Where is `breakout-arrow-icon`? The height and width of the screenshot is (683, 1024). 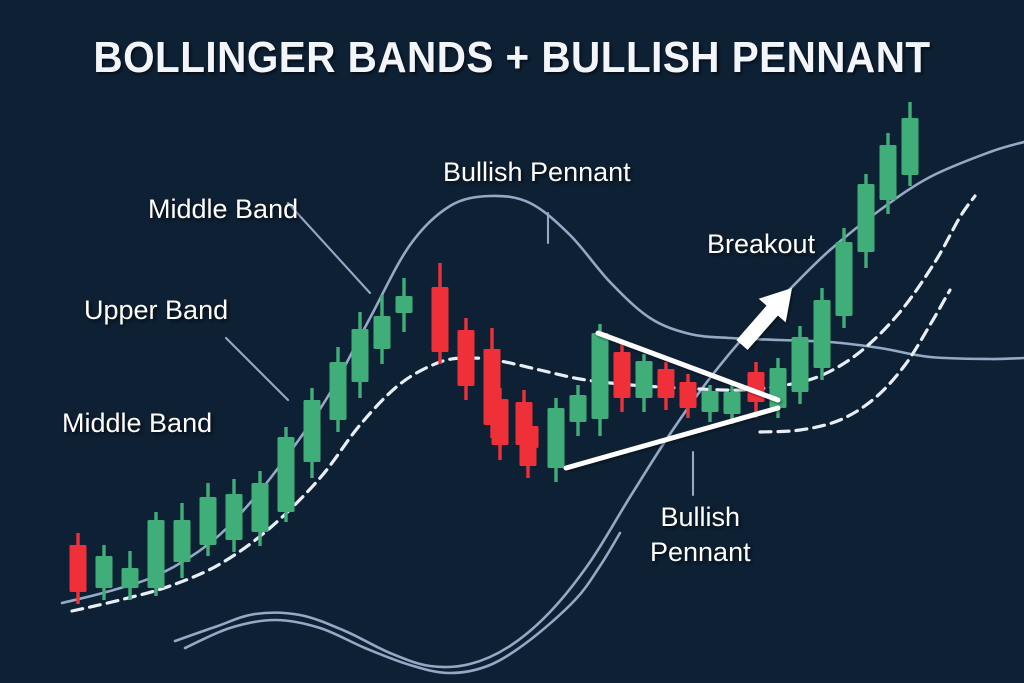
breakout-arrow-icon is located at coordinates (764, 319).